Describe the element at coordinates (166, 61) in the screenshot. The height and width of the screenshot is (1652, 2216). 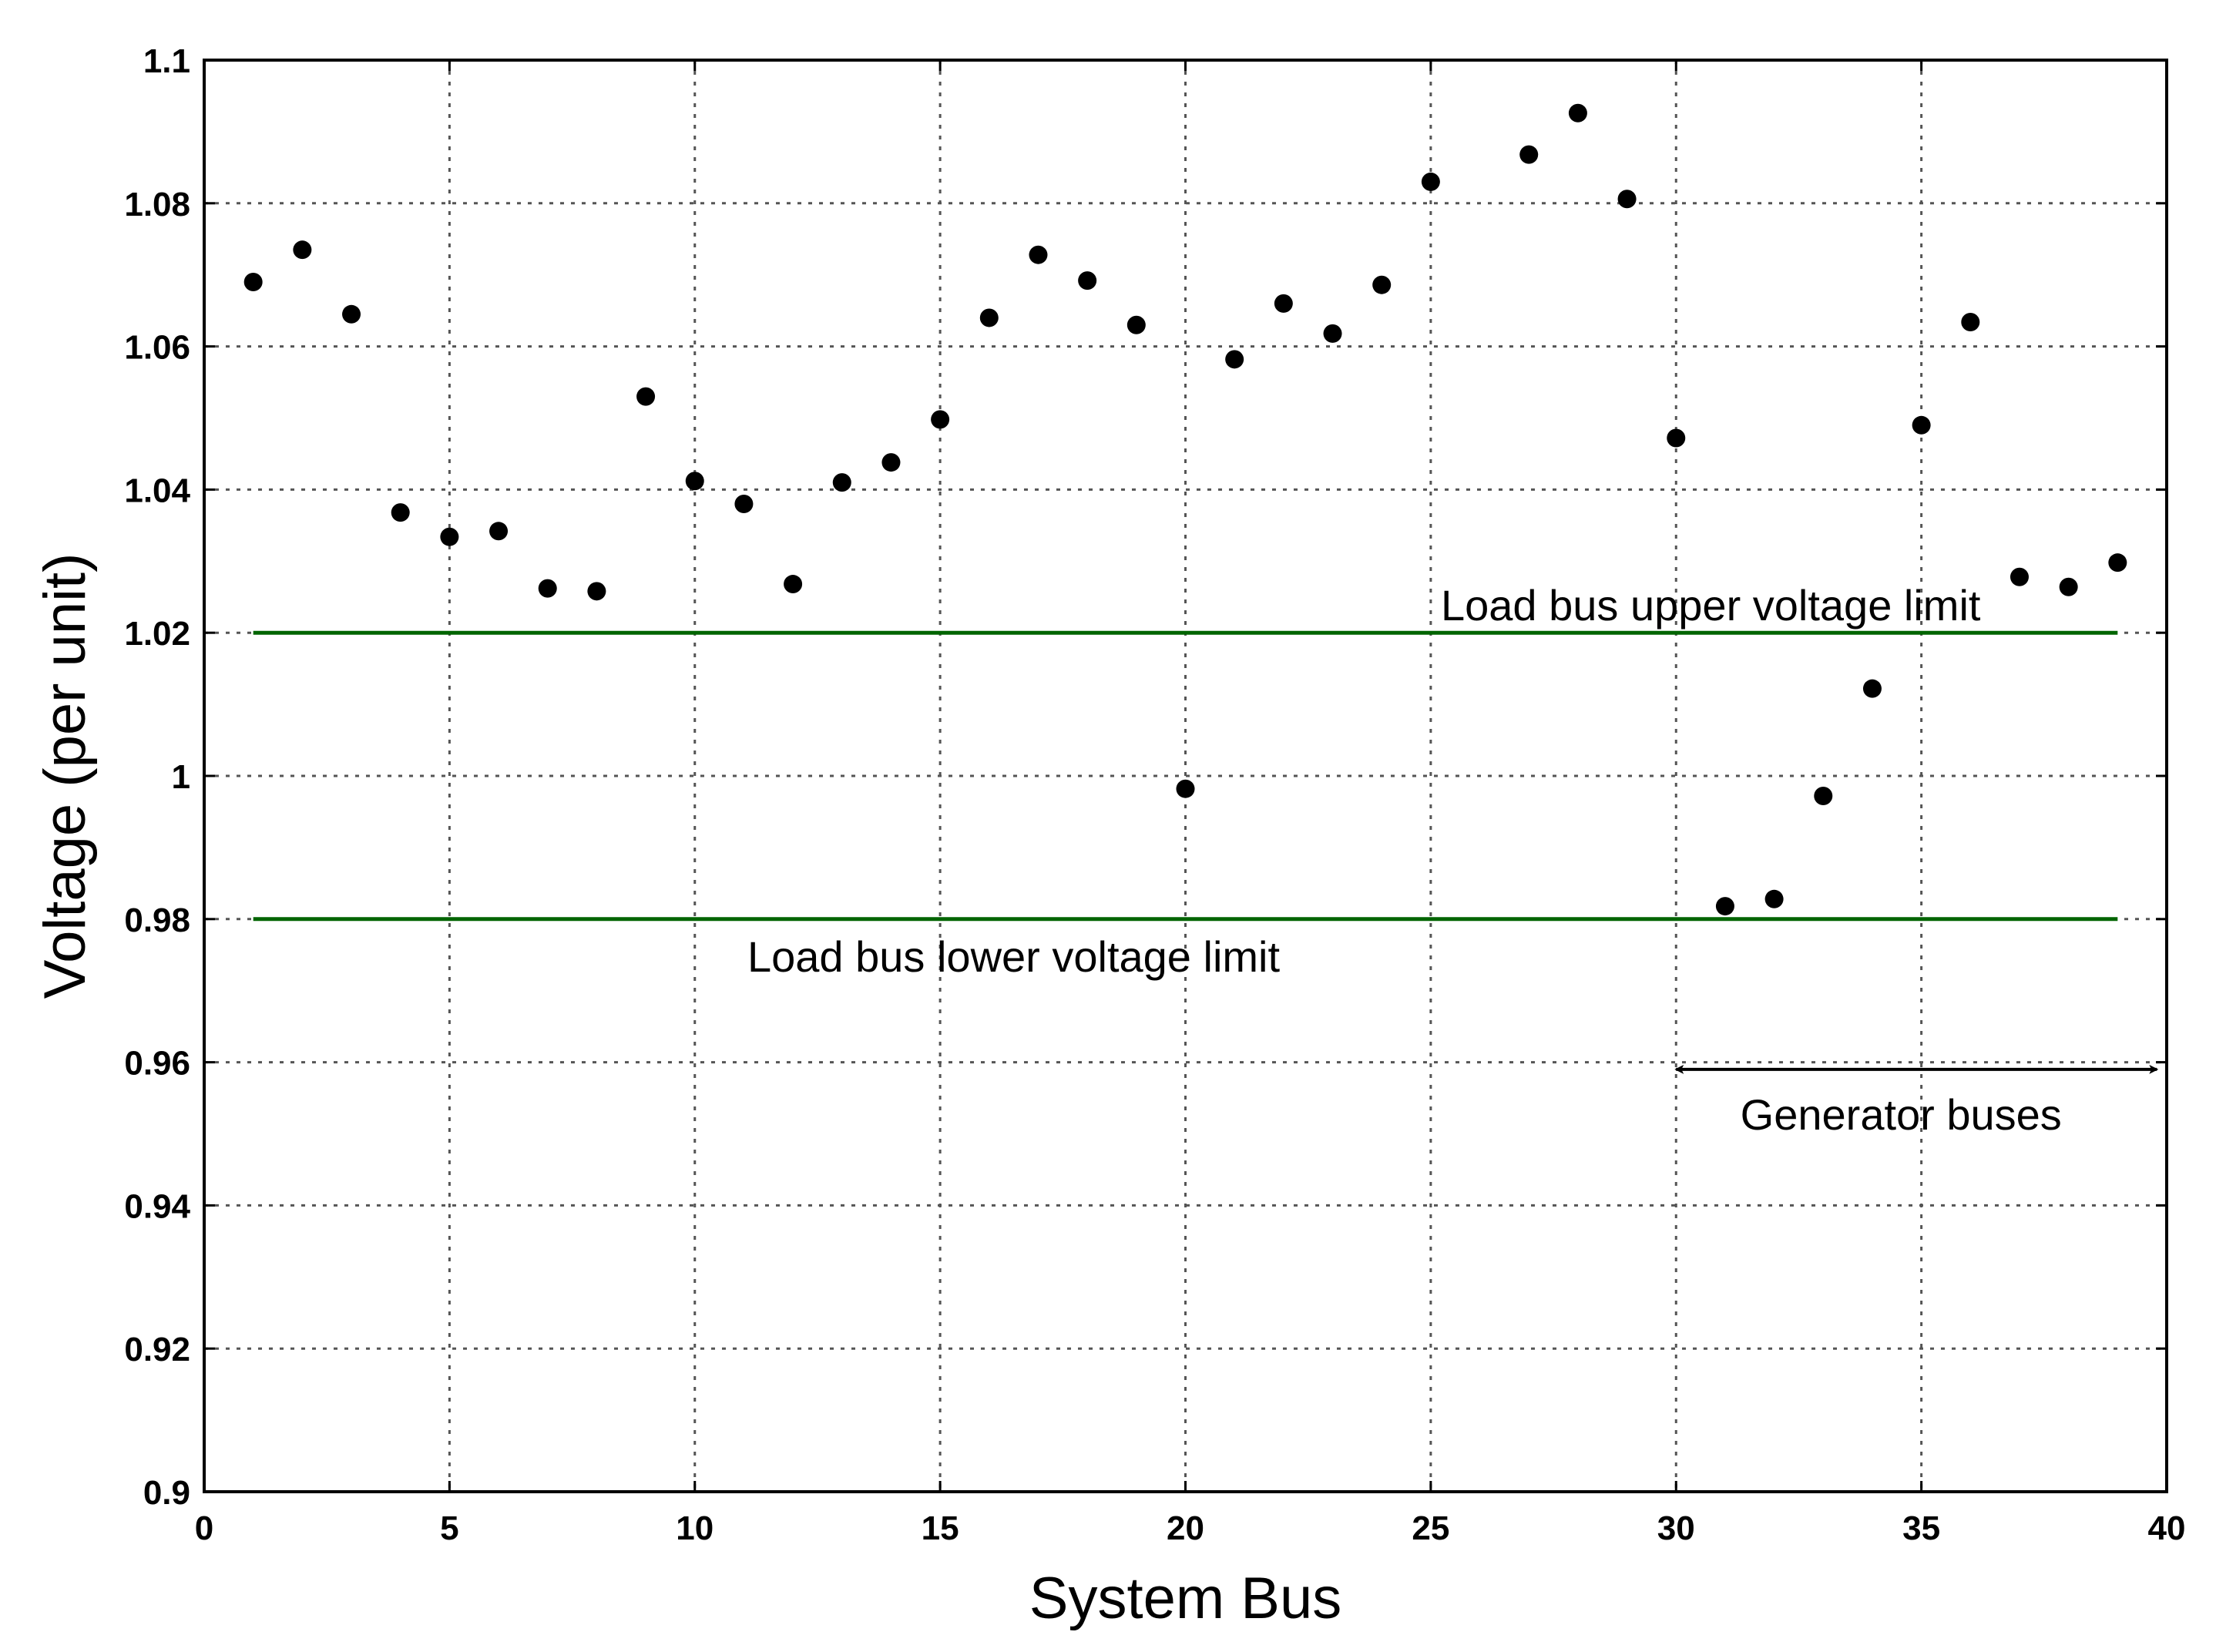
I see `y-tick-label: 1.1` at that location.